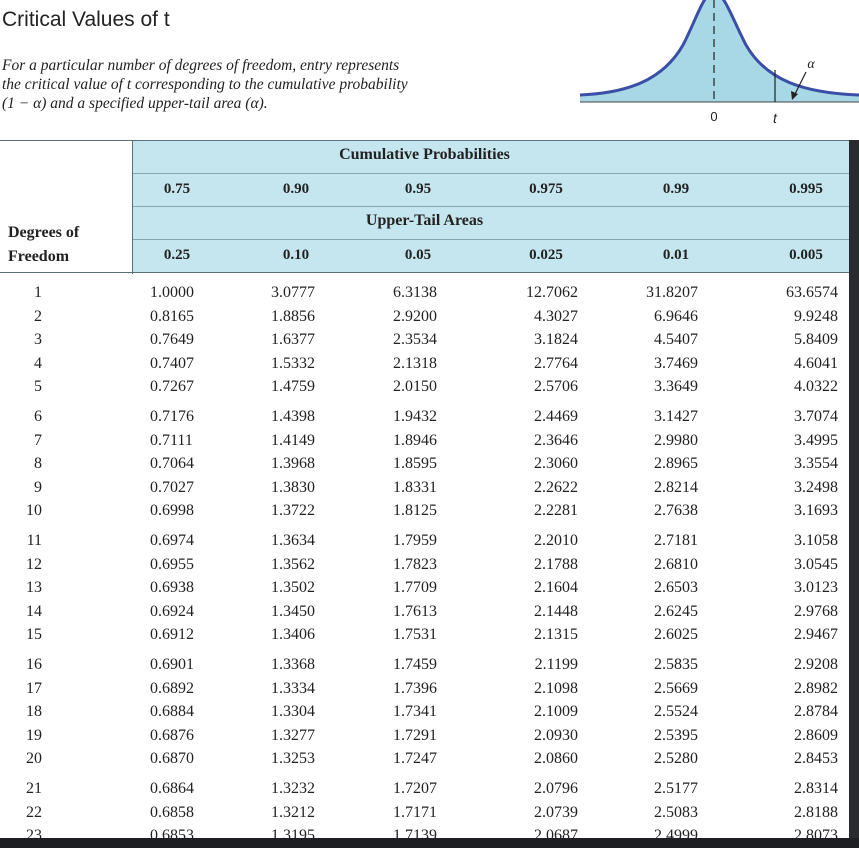  I want to click on value-cell: 1.8946, so click(415, 440).